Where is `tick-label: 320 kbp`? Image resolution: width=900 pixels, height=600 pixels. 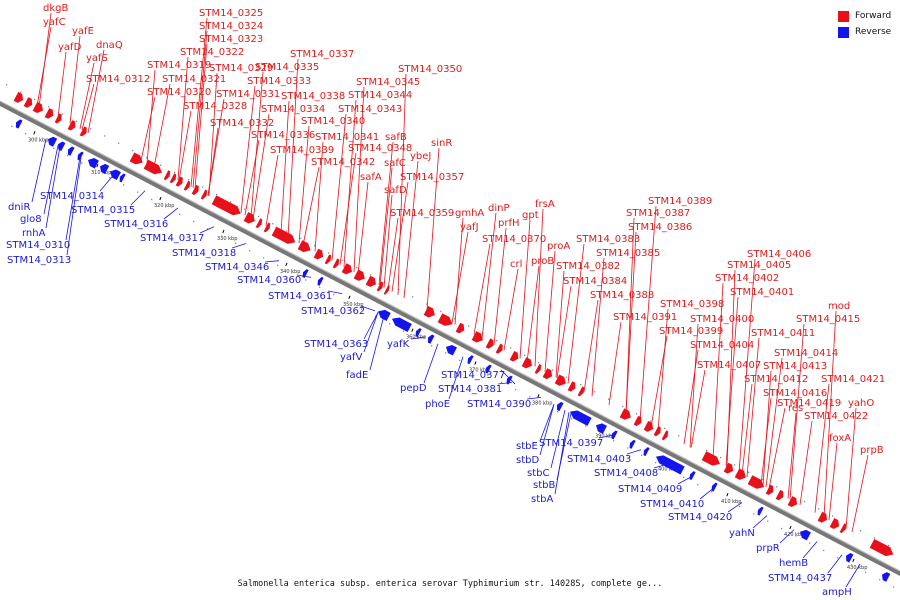
tick-label: 320 kbp is located at coordinates (164, 206).